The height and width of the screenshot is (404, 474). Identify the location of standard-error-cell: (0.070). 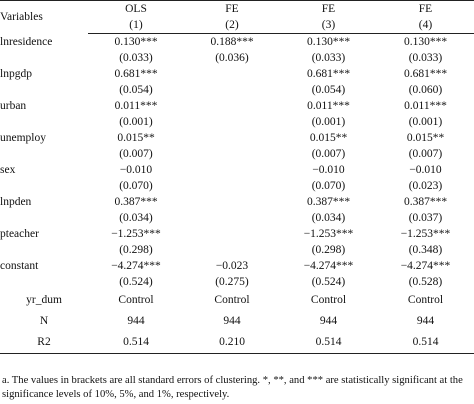
(328, 186).